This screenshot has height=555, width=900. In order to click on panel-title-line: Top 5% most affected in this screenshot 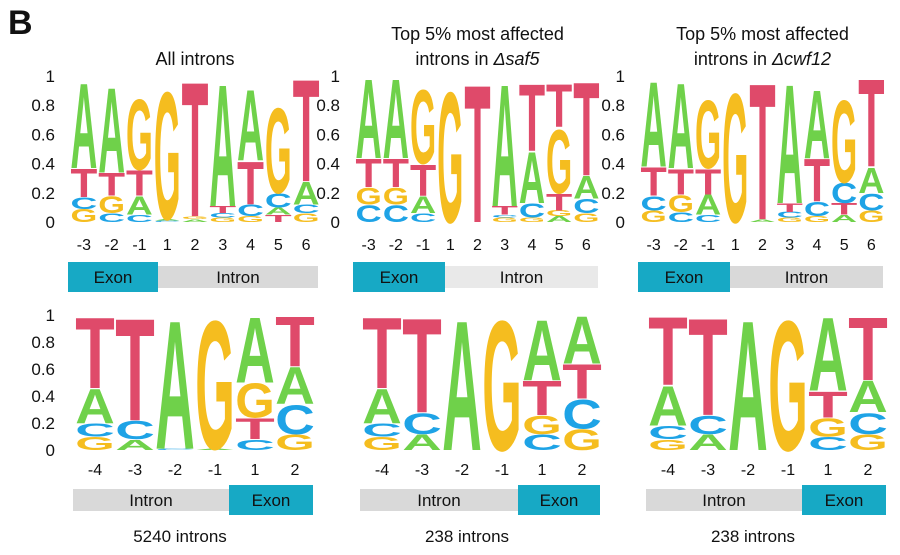, I will do `click(477, 34)`.